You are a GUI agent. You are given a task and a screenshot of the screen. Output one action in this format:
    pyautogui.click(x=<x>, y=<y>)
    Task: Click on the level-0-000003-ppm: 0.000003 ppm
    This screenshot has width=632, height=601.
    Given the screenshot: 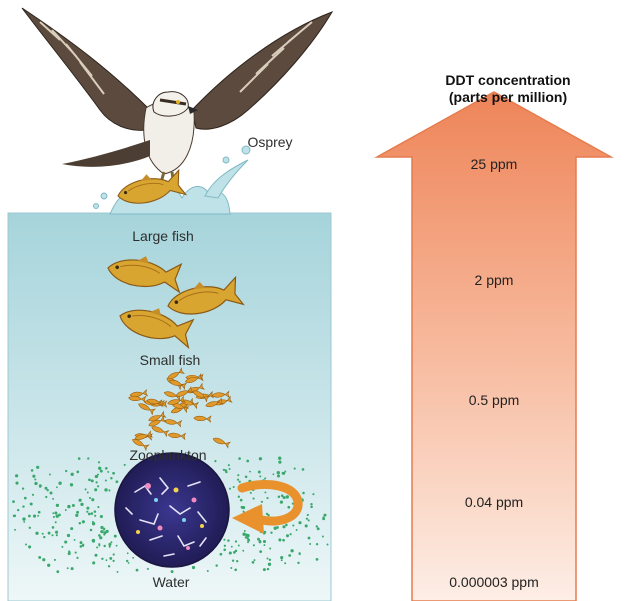 What is the action you would take?
    pyautogui.click(x=494, y=582)
    